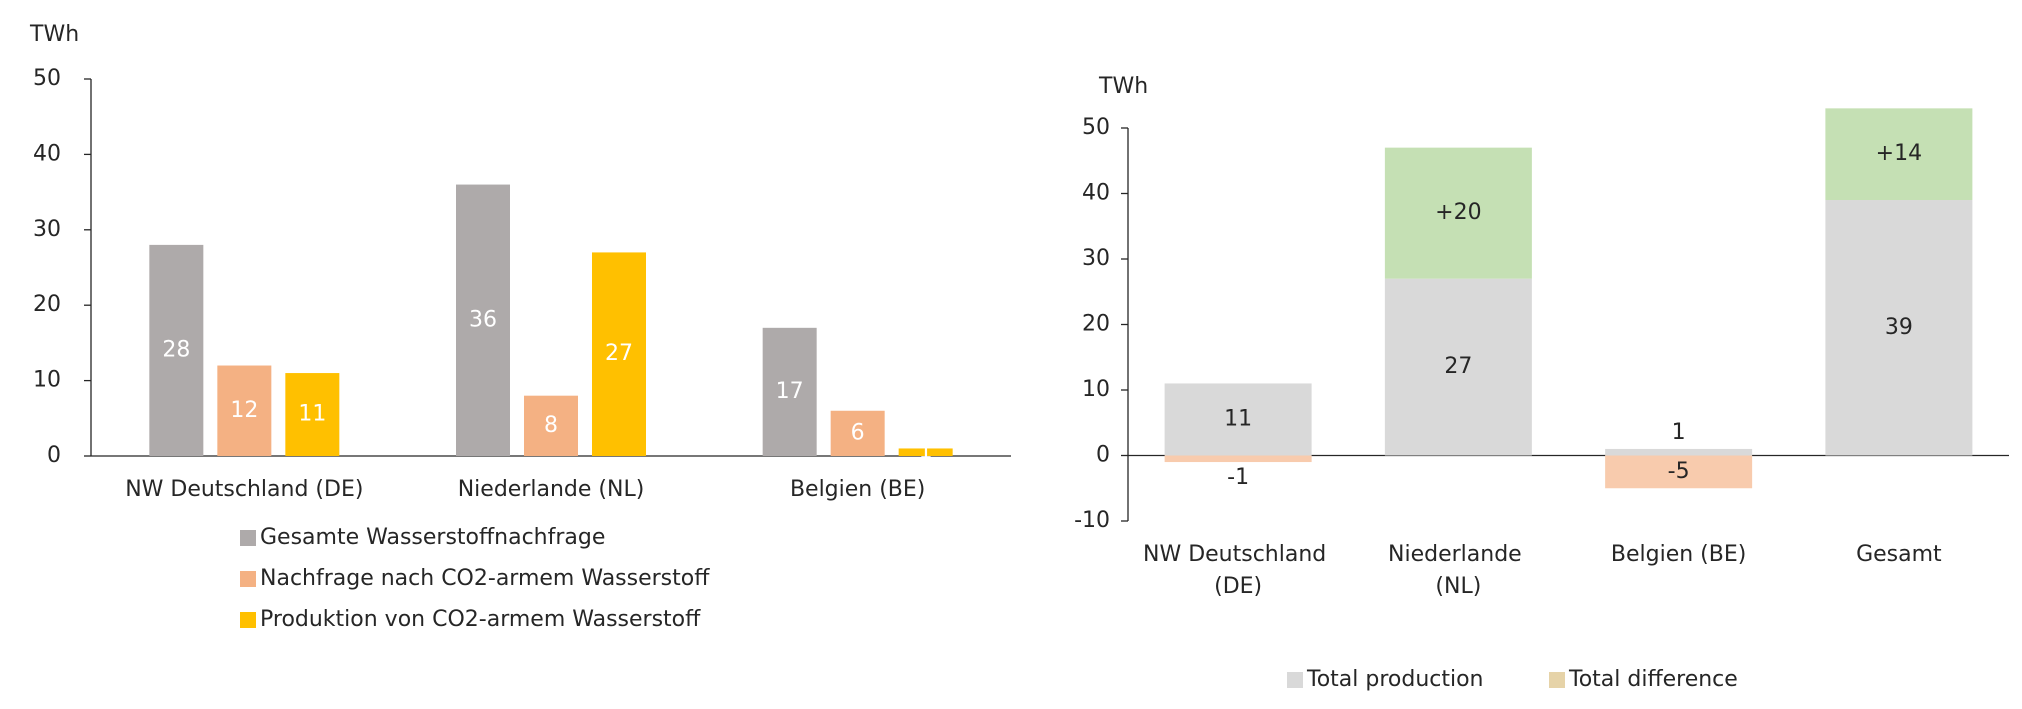 The height and width of the screenshot is (709, 2022). What do you see at coordinates (432, 537) in the screenshot?
I see `legend-label: Gesamte Wasserstoffnachfrage` at bounding box center [432, 537].